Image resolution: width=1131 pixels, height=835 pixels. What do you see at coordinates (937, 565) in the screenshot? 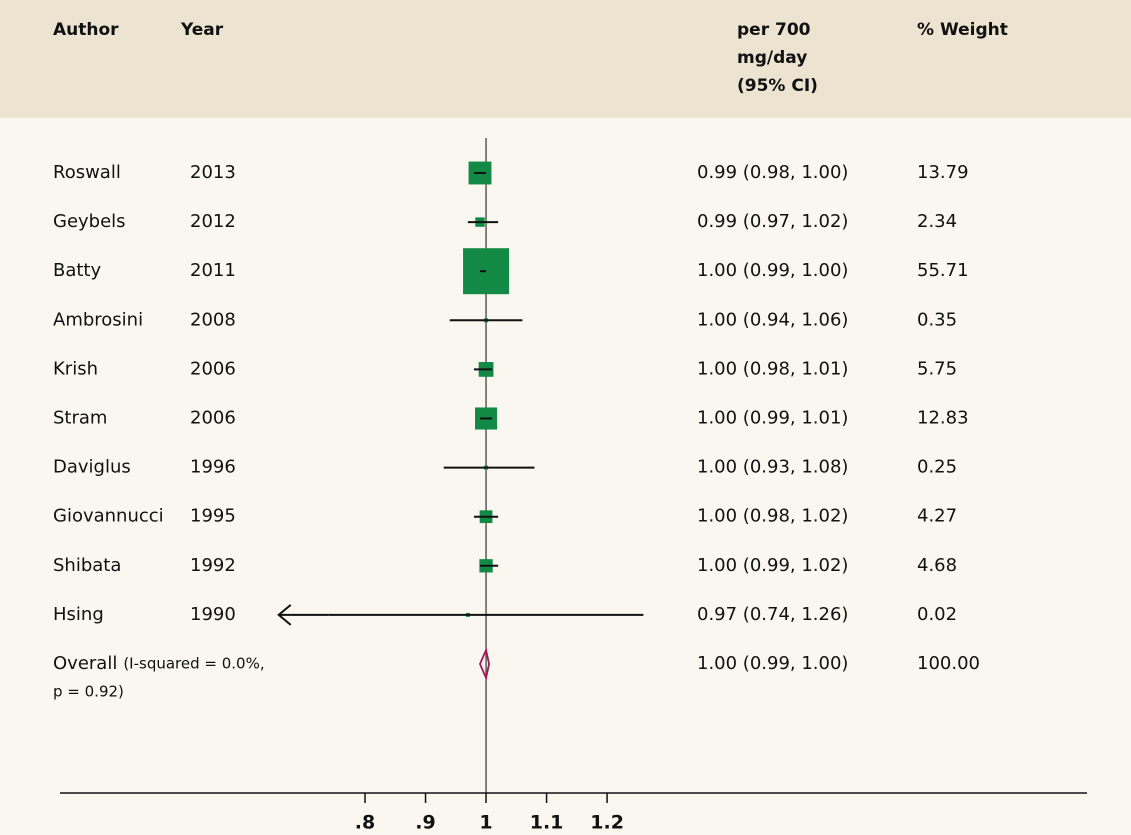
I see `weight: 4.68` at bounding box center [937, 565].